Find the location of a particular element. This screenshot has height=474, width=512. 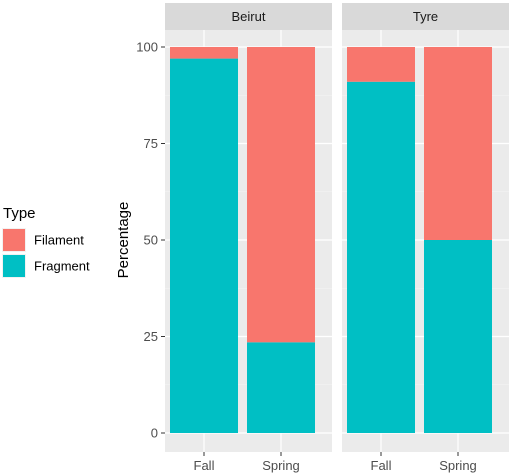

y-axis-title-group: Percentage is located at coordinates (123, 240).